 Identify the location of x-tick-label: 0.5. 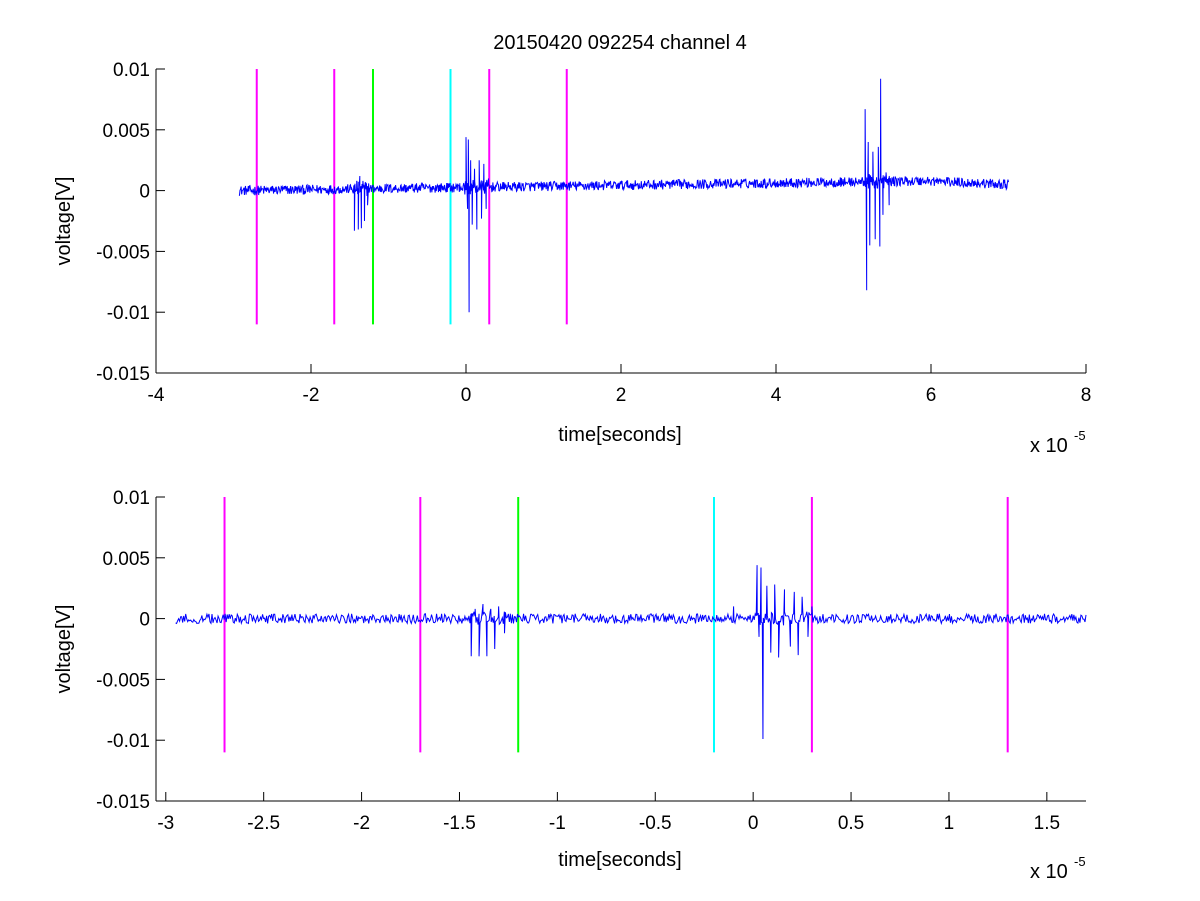
(851, 823).